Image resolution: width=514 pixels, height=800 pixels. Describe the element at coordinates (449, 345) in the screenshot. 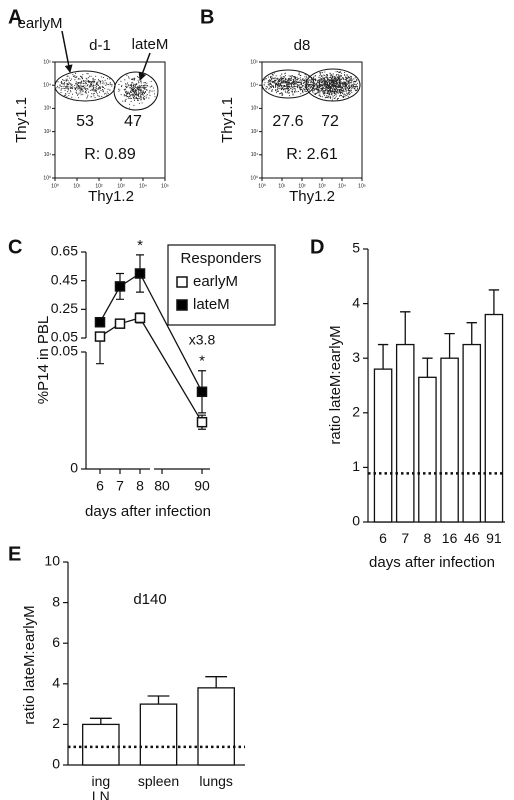

I see `error-bar` at that location.